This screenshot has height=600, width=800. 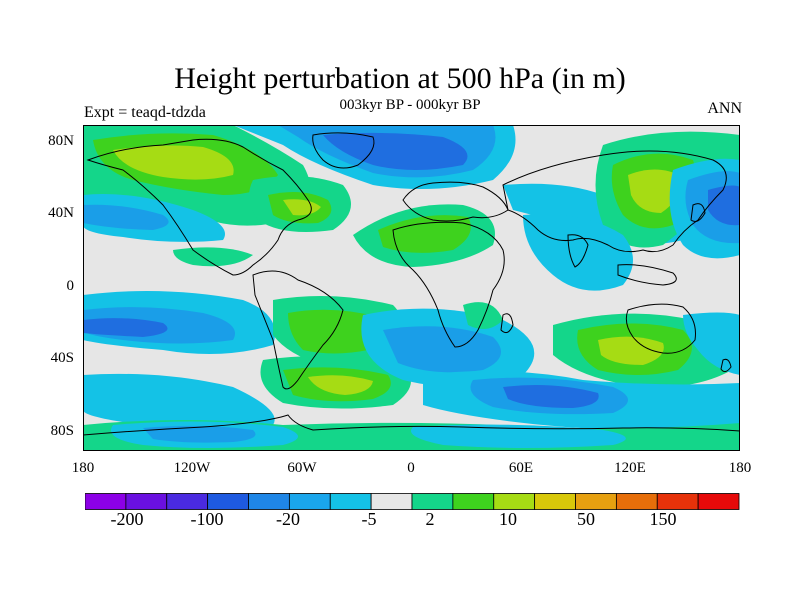 What do you see at coordinates (62, 358) in the screenshot?
I see `y-tick-label: 40S` at bounding box center [62, 358].